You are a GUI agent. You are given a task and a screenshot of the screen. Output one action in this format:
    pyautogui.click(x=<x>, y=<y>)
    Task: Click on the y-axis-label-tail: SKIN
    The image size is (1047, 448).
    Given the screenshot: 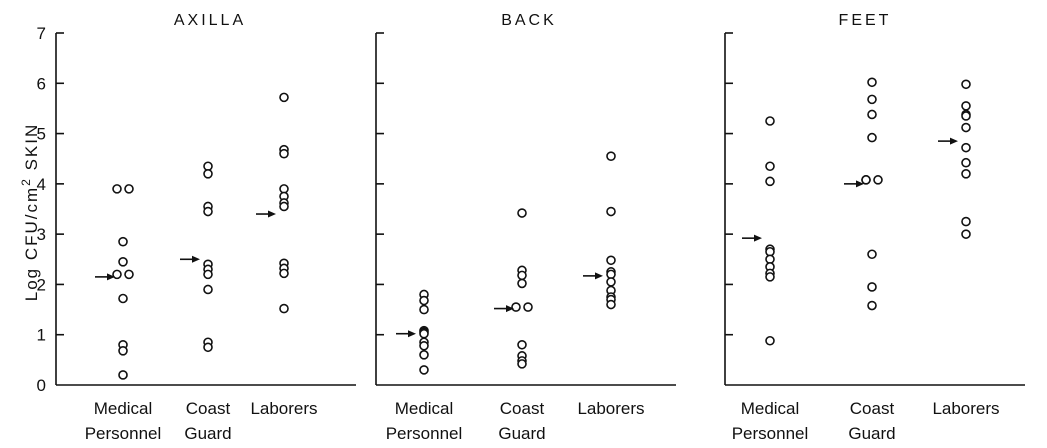 What is the action you would take?
    pyautogui.click(x=31, y=150)
    